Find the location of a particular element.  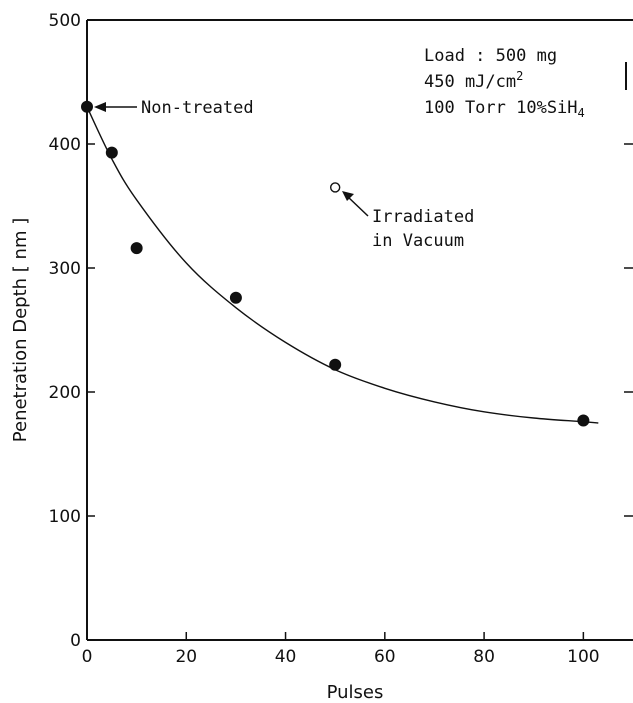

condition-gas: 100 Torr 10%SiH4 is located at coordinates (504, 109).